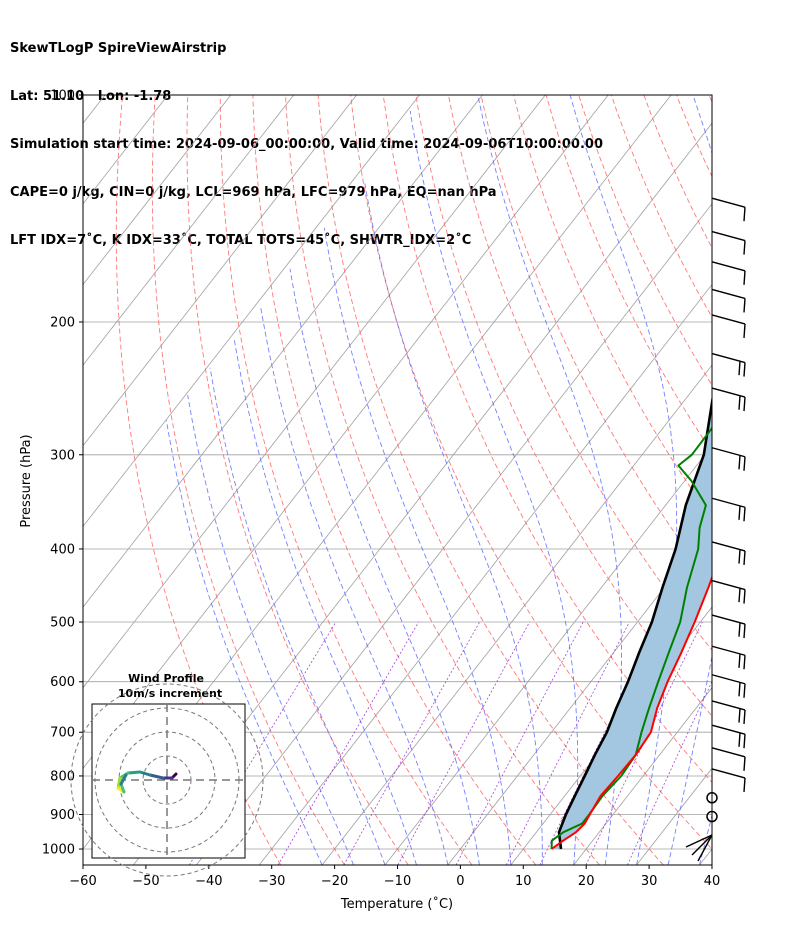  Describe the element at coordinates (62, 322) in the screenshot. I see `y-tick-label: 200` at that location.